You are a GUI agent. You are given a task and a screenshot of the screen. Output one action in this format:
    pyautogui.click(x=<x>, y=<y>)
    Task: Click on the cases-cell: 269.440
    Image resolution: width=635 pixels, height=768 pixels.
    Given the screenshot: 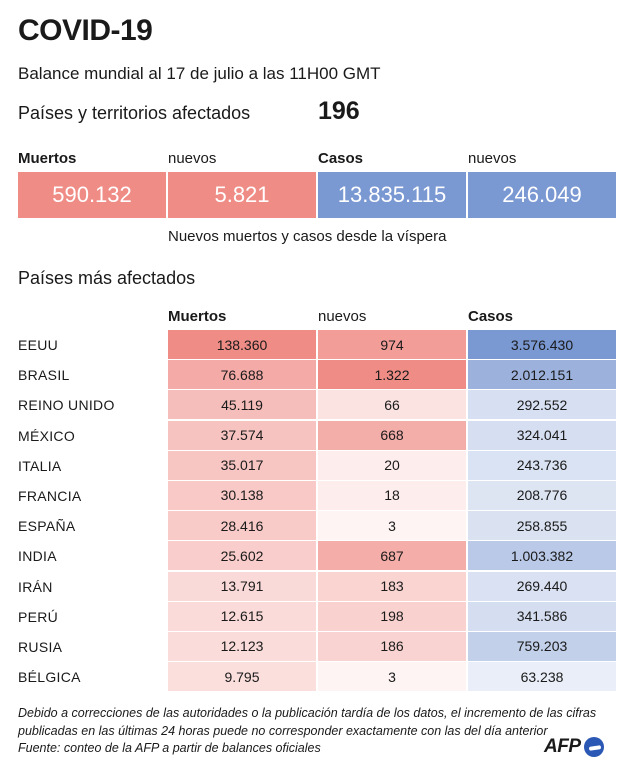 What is the action you would take?
    pyautogui.click(x=542, y=586)
    